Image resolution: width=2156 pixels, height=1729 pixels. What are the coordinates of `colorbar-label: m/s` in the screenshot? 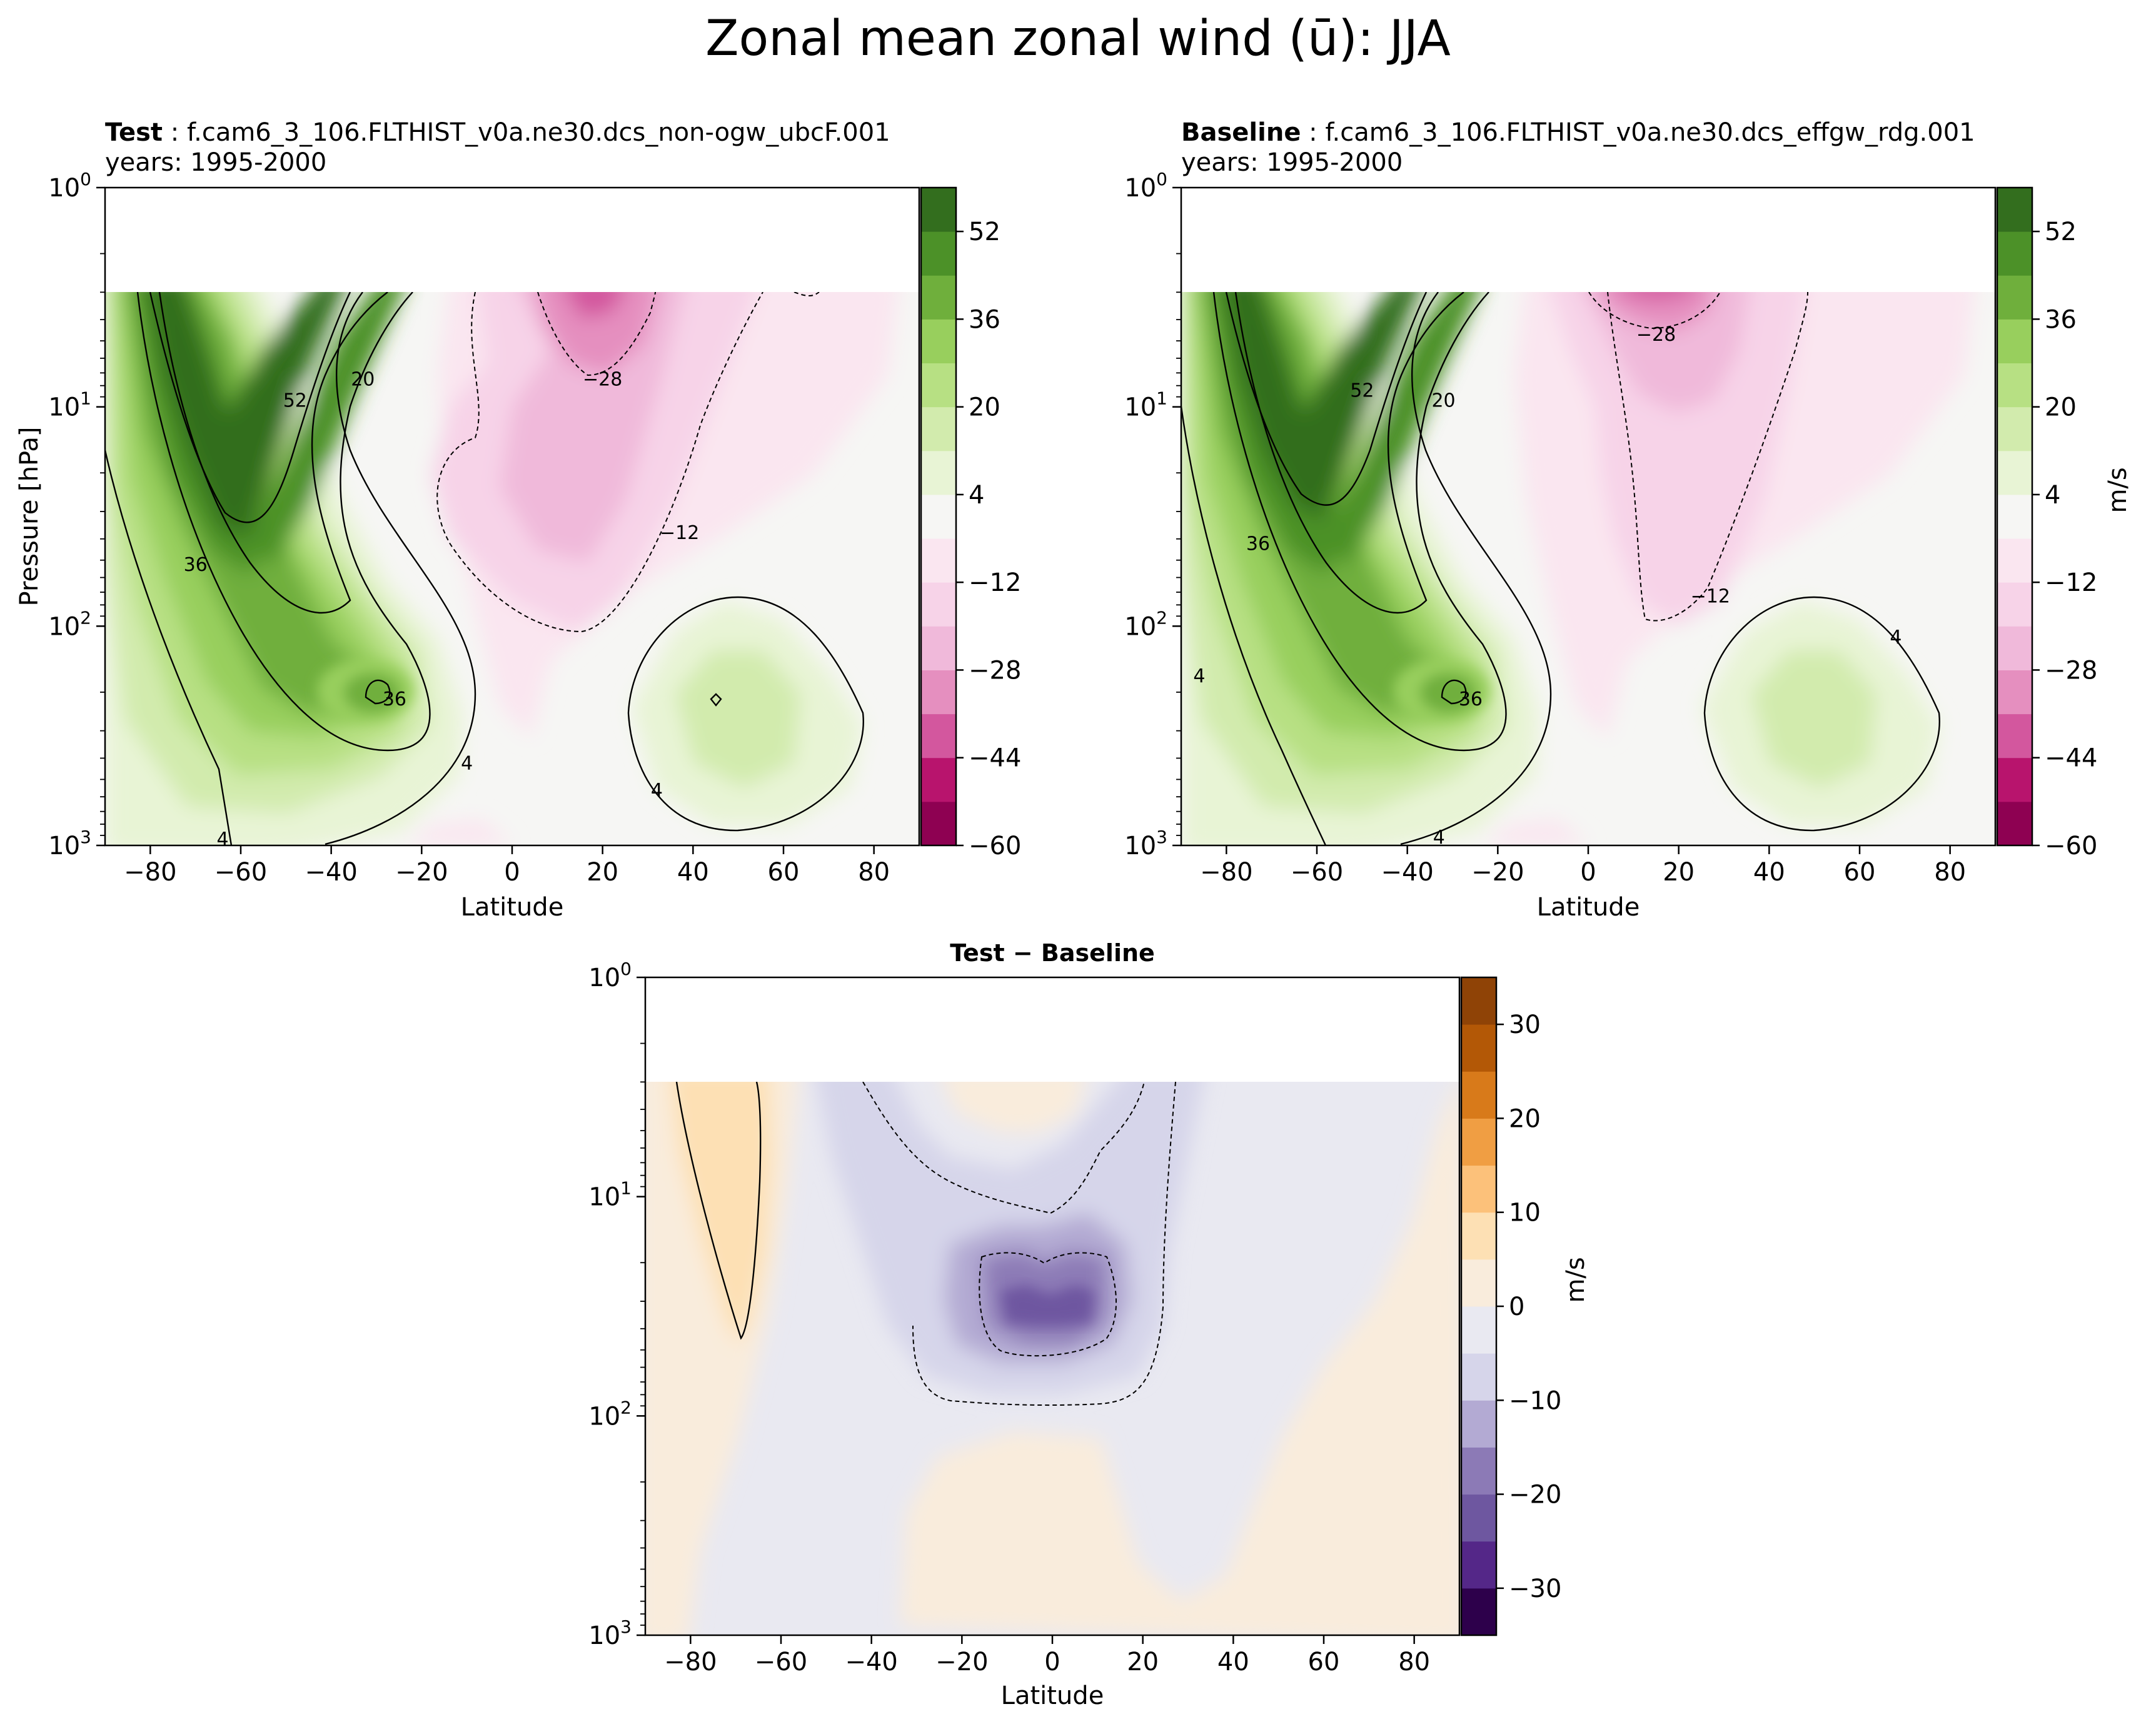 It's located at (2117, 490).